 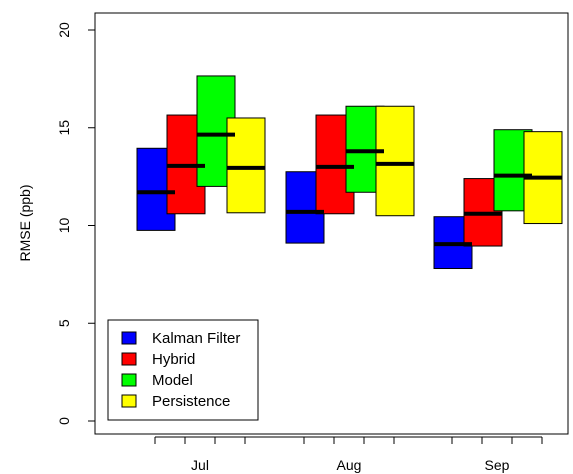 I want to click on y-axis-title: RMSE (ppb), so click(x=25, y=222).